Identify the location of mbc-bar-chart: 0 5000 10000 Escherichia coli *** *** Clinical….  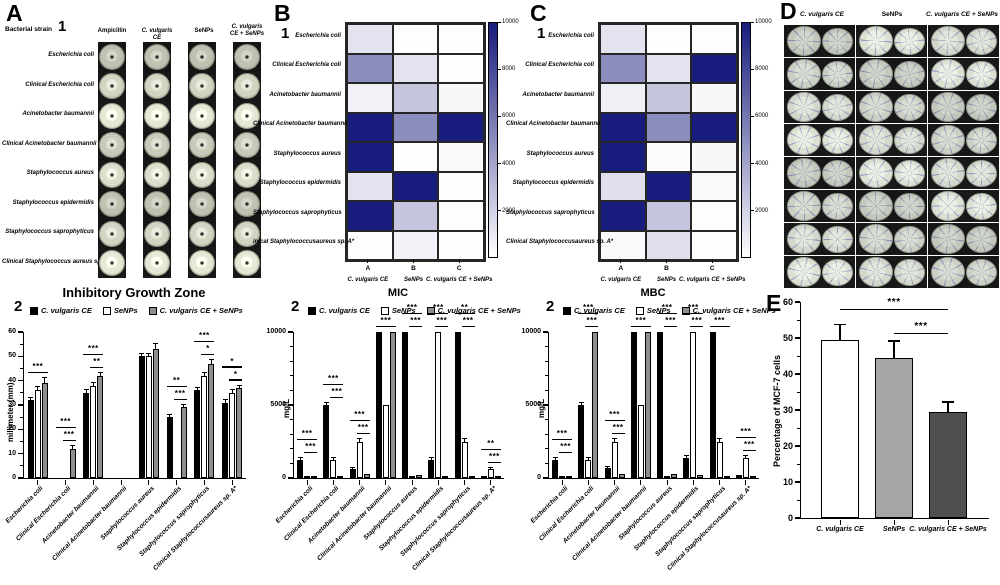
(640, 438).